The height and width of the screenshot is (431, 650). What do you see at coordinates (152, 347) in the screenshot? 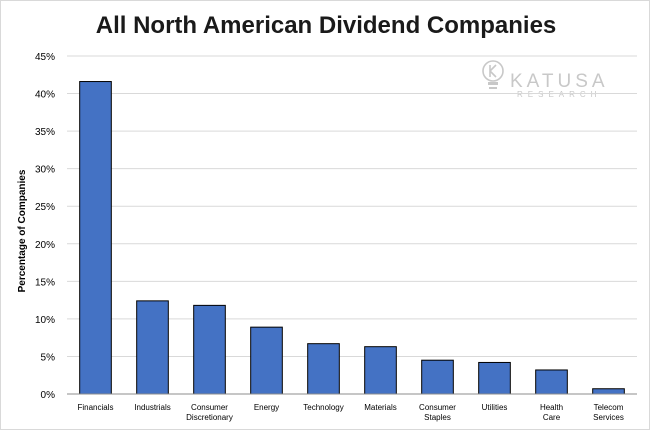
I see `bar-industrials` at bounding box center [152, 347].